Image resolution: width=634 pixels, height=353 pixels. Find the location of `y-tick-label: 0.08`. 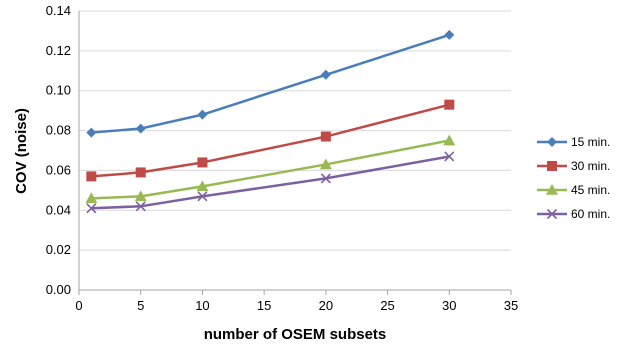

y-tick-label: 0.08 is located at coordinates (58, 130).